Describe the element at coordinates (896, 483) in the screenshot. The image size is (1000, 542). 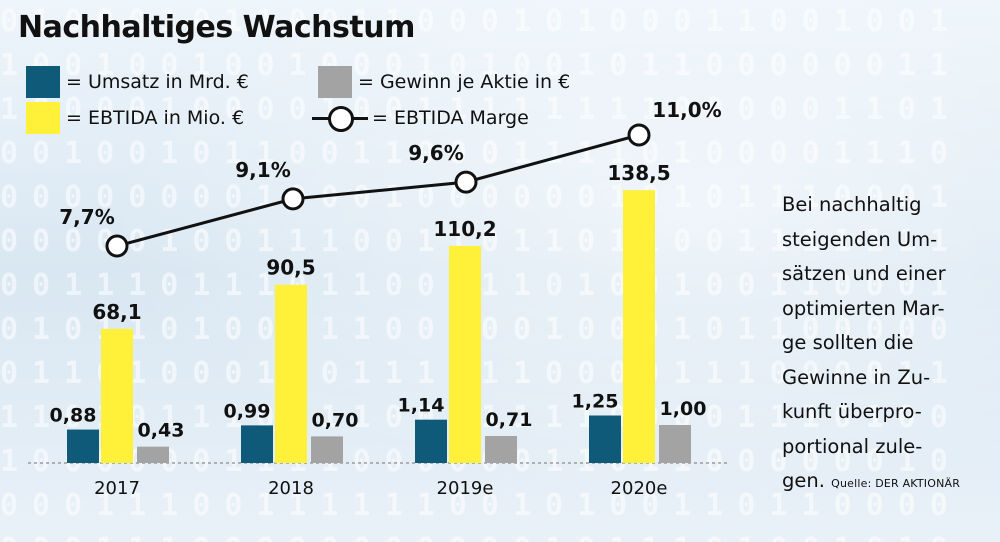
I see `source-credit: Quelle: DER AKTIONÄR` at that location.